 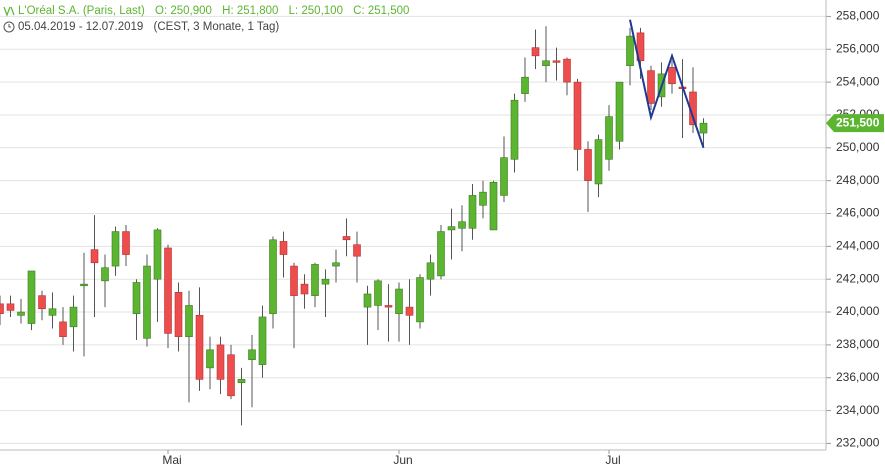 I want to click on y-tick-label: 246,000, so click(x=858, y=213).